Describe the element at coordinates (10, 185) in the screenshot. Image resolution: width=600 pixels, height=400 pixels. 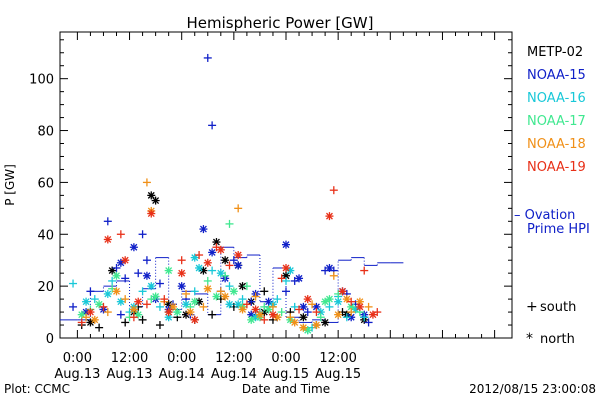
I see `y-axis-label: P [GW]` at that location.